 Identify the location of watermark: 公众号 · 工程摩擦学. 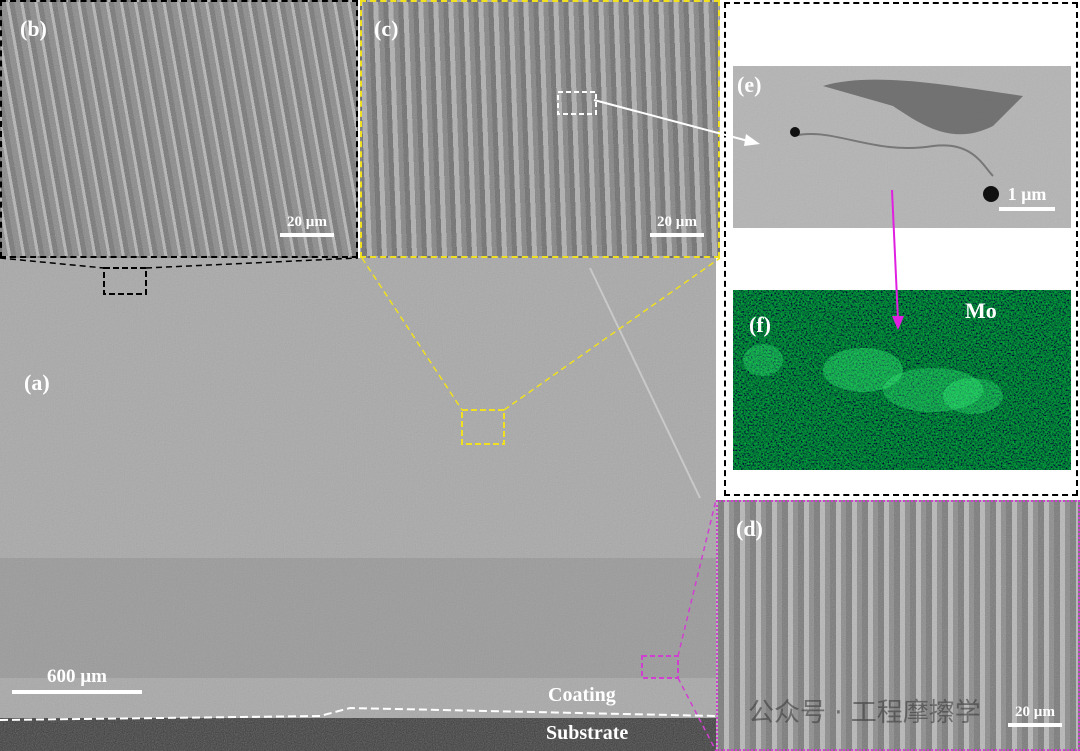
(864, 713).